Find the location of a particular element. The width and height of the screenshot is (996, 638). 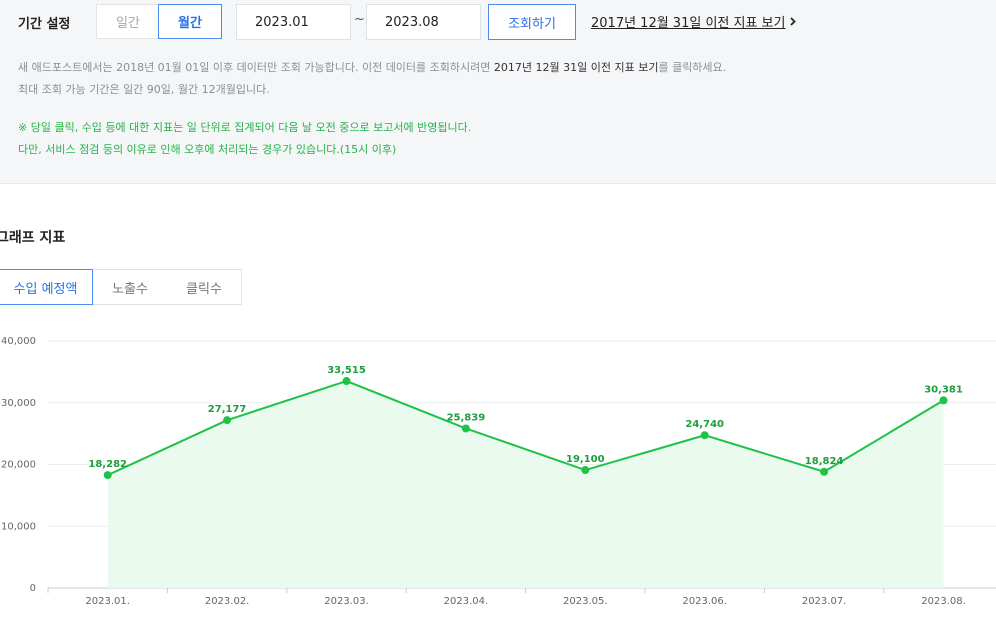

y-tick-label: 20,000 is located at coordinates (18, 465).